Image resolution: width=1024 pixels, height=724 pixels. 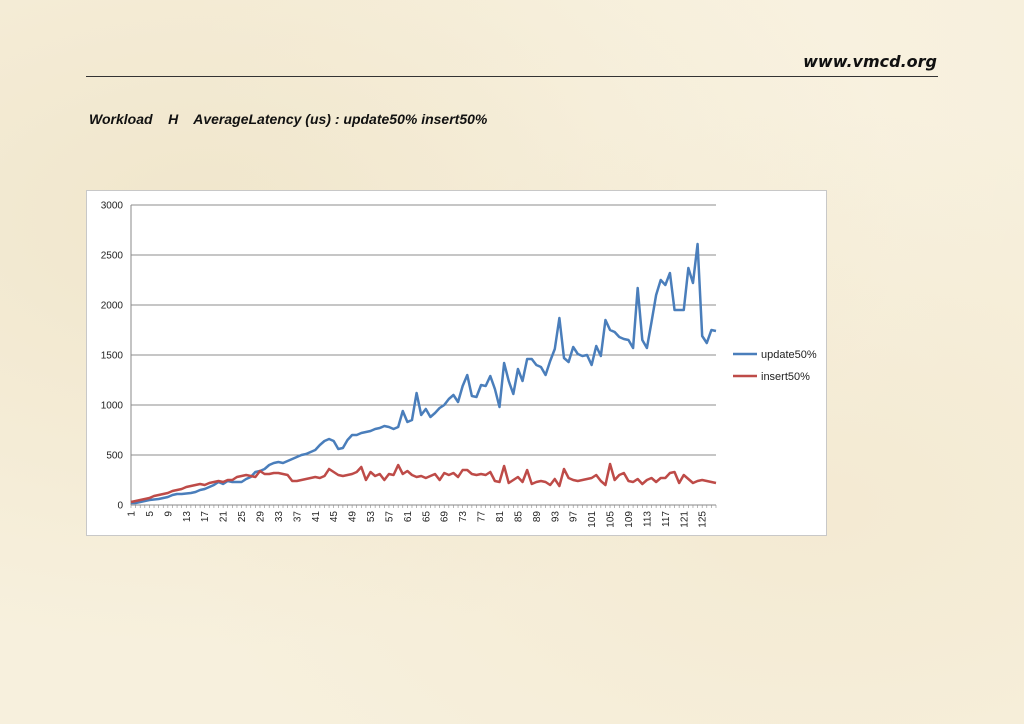 I want to click on x-tick-label: 89, so click(x=537, y=517).